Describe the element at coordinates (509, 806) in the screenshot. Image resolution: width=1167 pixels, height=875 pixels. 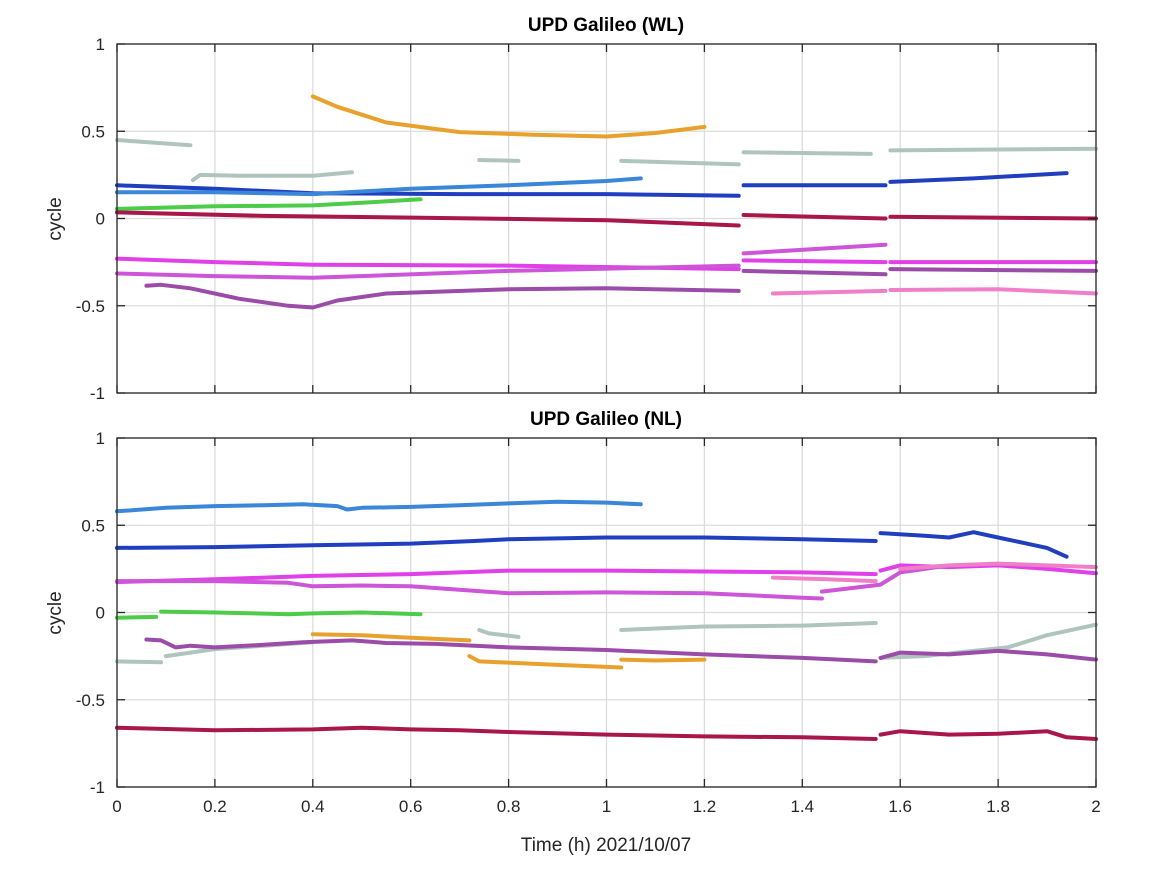
I see `nl-x-tick-label: 0.8` at that location.